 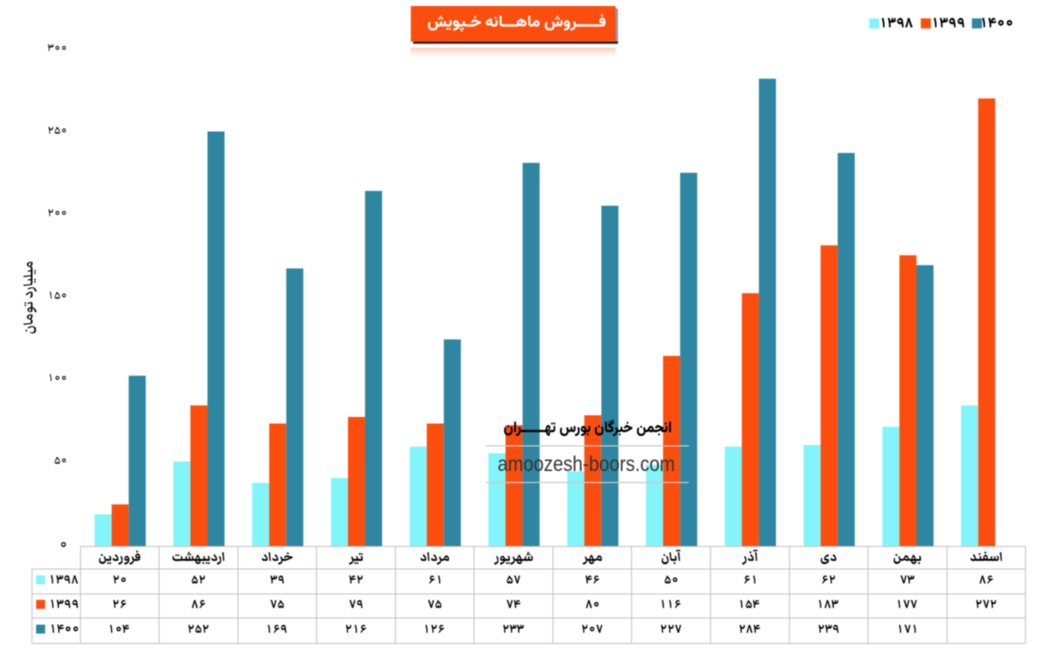 What do you see at coordinates (586, 464) in the screenshot?
I see `svg-text: amoozesh-boors.com` at bounding box center [586, 464].